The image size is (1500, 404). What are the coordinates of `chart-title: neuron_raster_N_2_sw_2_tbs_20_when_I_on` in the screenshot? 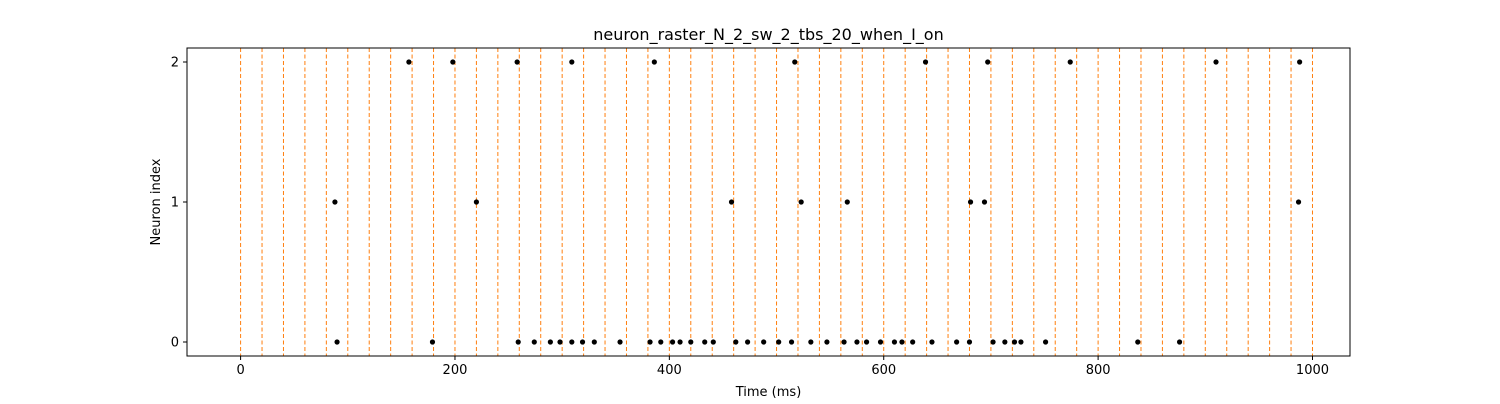 It's located at (768, 35).